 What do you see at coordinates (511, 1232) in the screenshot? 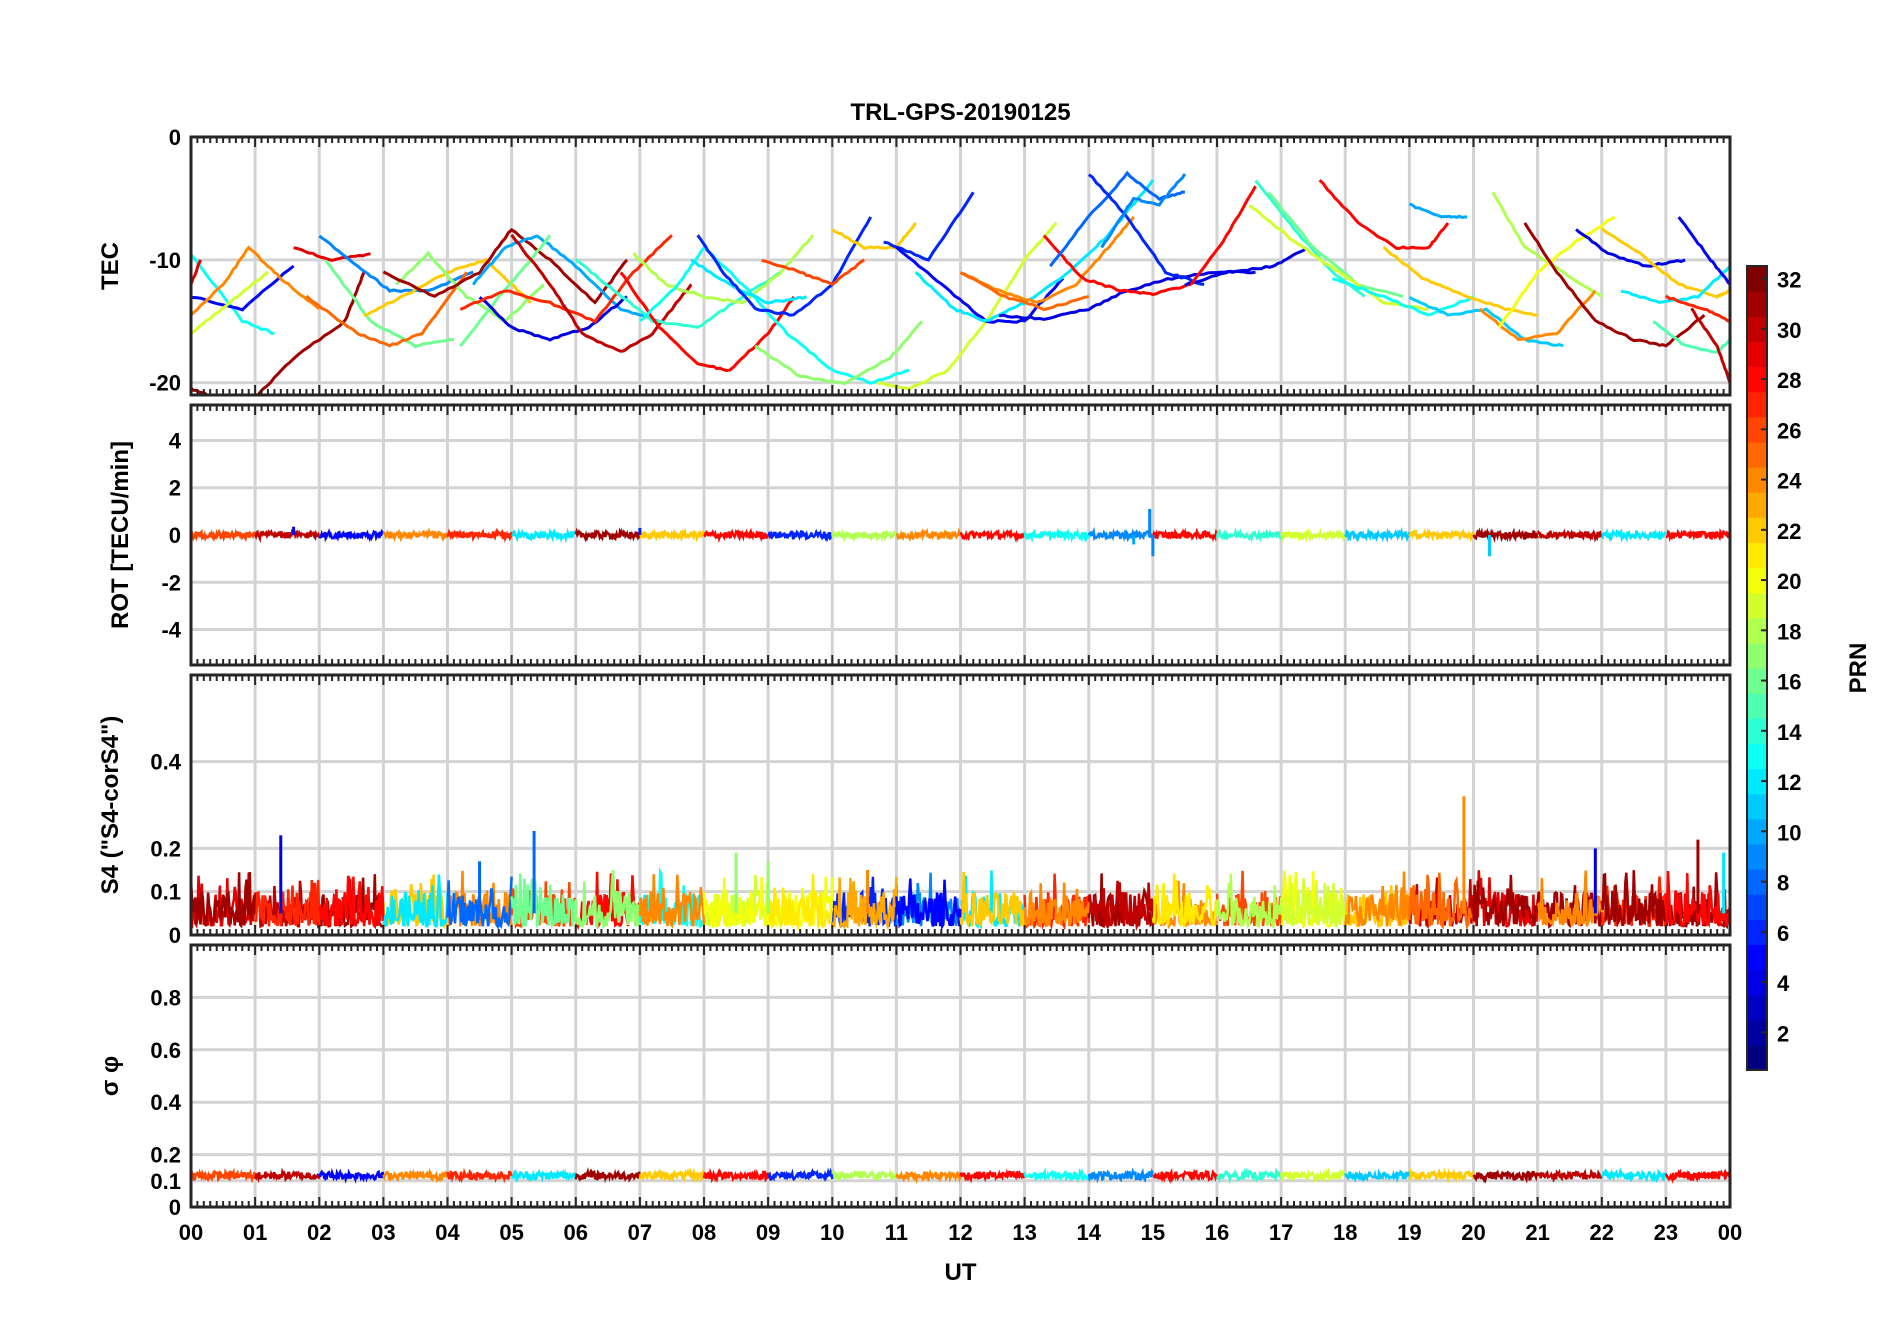
I see `x-tick-label: 05` at bounding box center [511, 1232].